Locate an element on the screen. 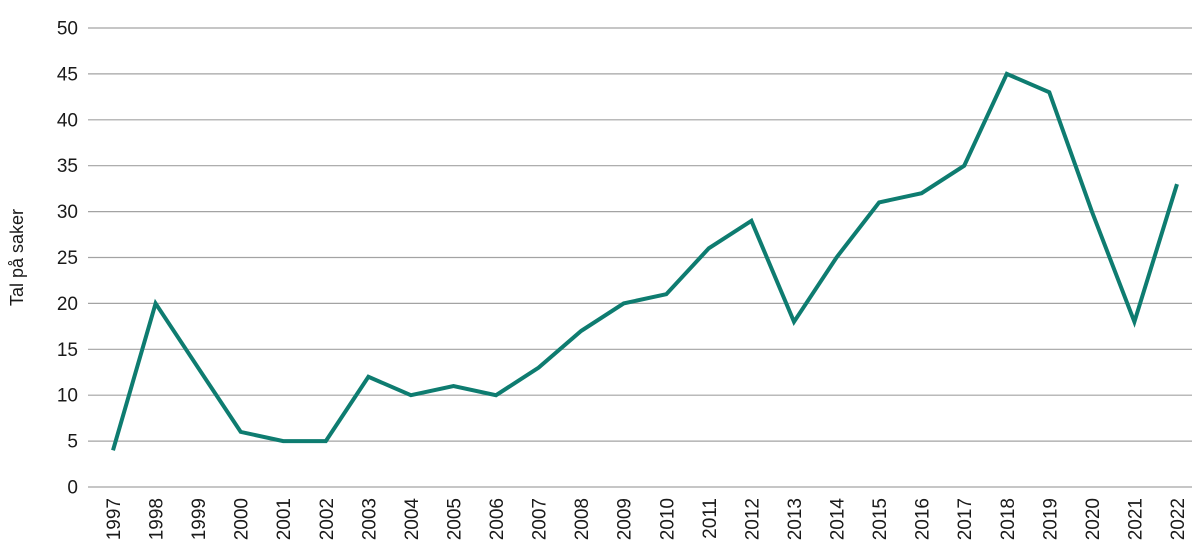 The width and height of the screenshot is (1200, 558). y-tick-label: 10 is located at coordinates (67, 396).